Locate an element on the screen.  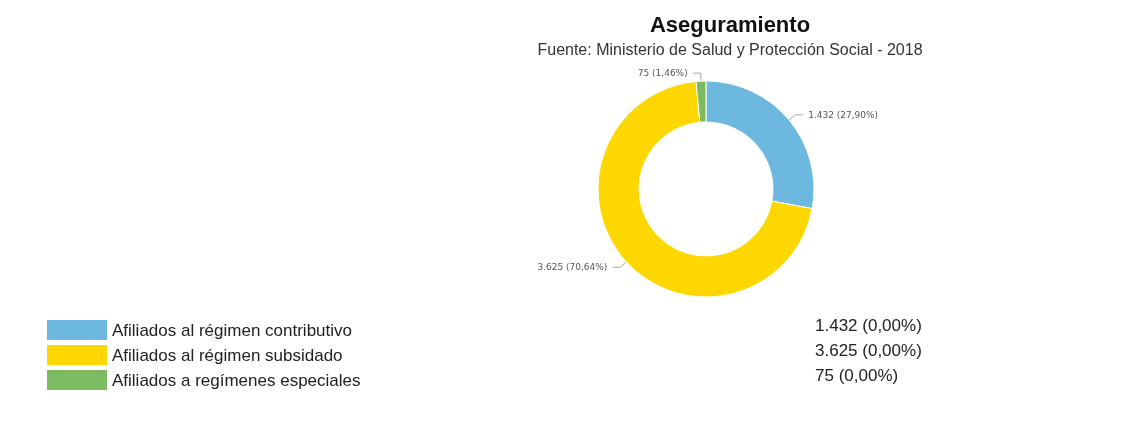
legend-label: Afiliados a regímenes especiales is located at coordinates (236, 380).